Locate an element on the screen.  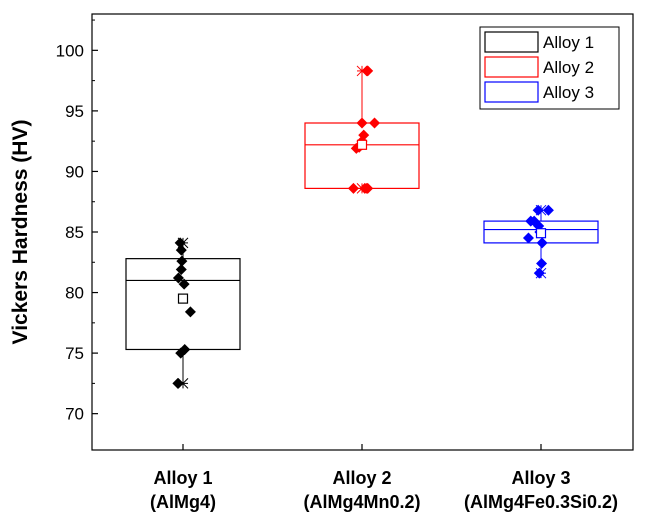
y-tick-label: 95 is located at coordinates (74, 111).